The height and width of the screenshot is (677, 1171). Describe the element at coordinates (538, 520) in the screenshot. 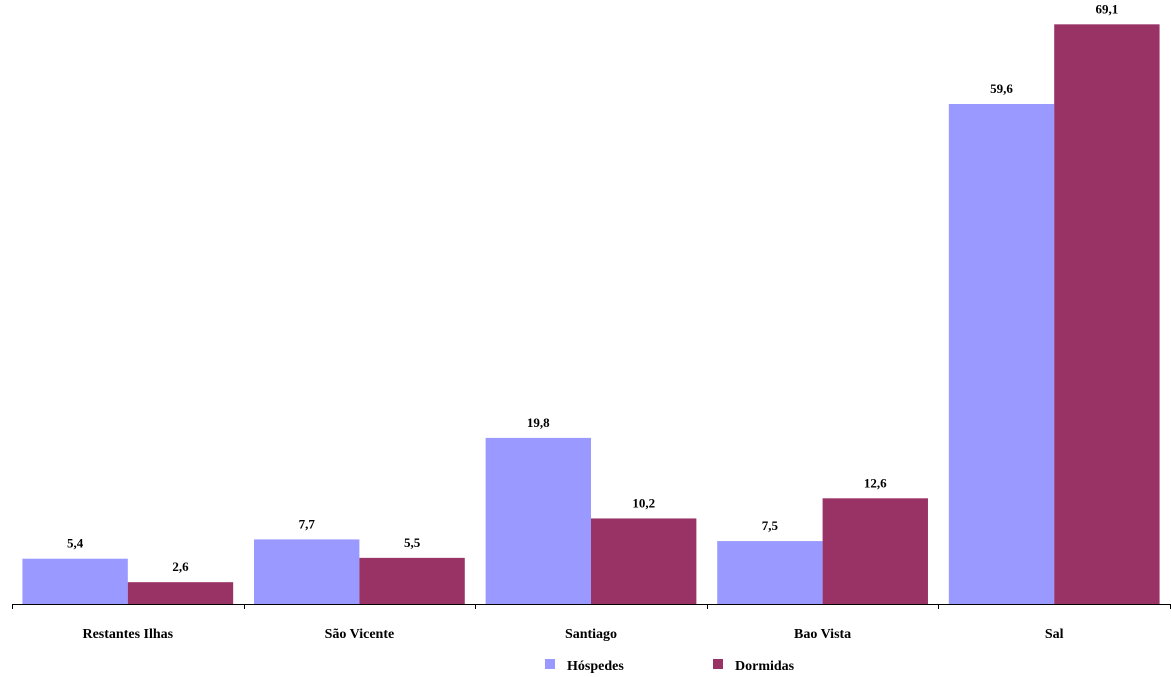

I see `bar-hospedes-santiago` at that location.